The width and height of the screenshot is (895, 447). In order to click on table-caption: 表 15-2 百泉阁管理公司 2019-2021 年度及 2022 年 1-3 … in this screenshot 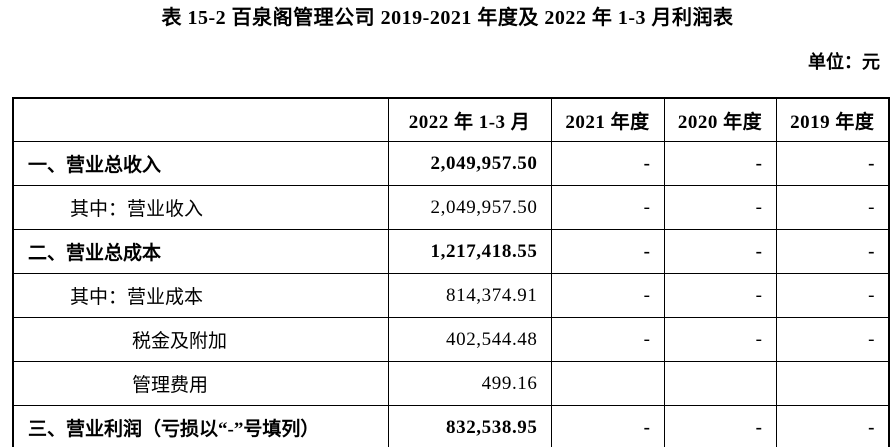, I will do `click(447, 18)`.